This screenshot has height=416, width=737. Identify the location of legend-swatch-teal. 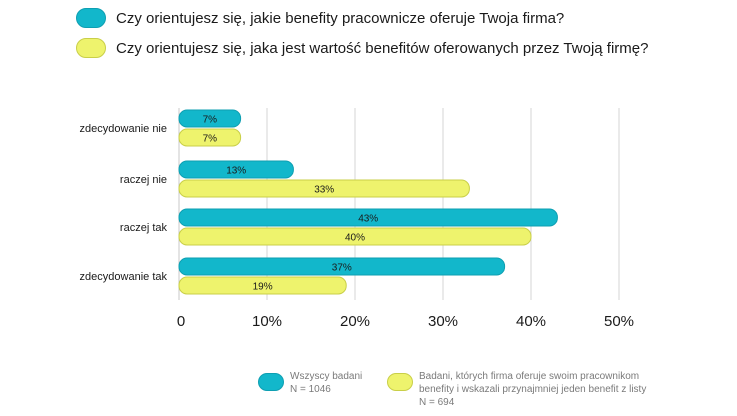
(271, 382).